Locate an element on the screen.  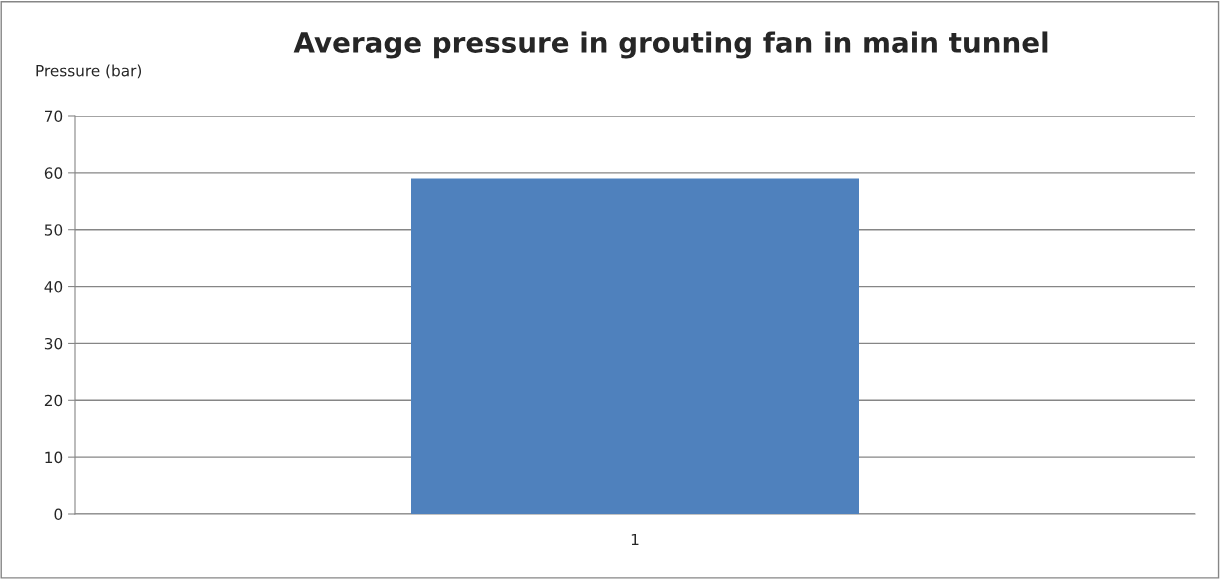
chart-title: Average pressure in grouting fan in main tunnel is located at coordinates (670, 45).